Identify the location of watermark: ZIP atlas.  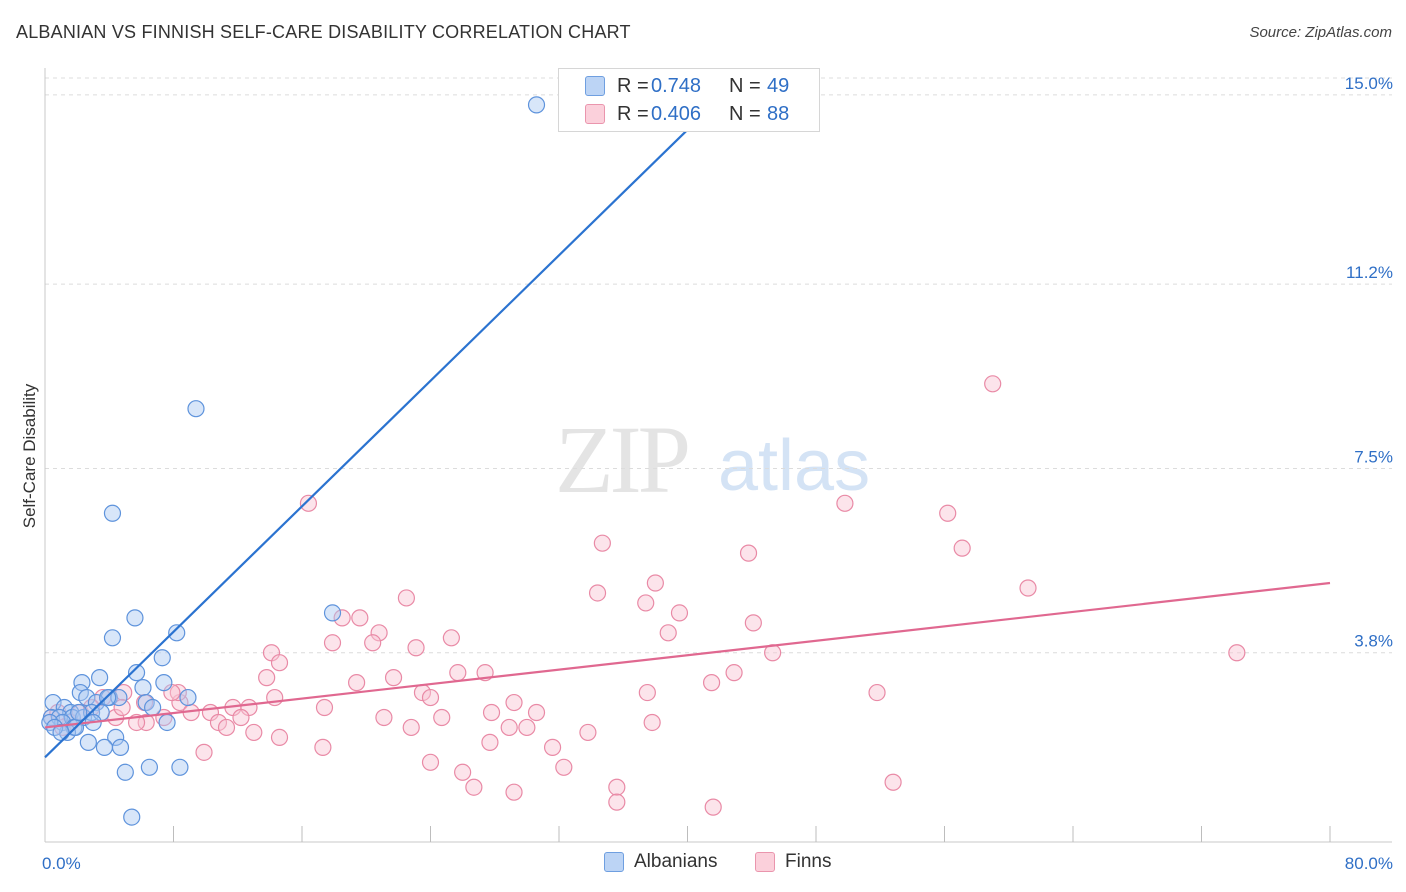
(712, 459).